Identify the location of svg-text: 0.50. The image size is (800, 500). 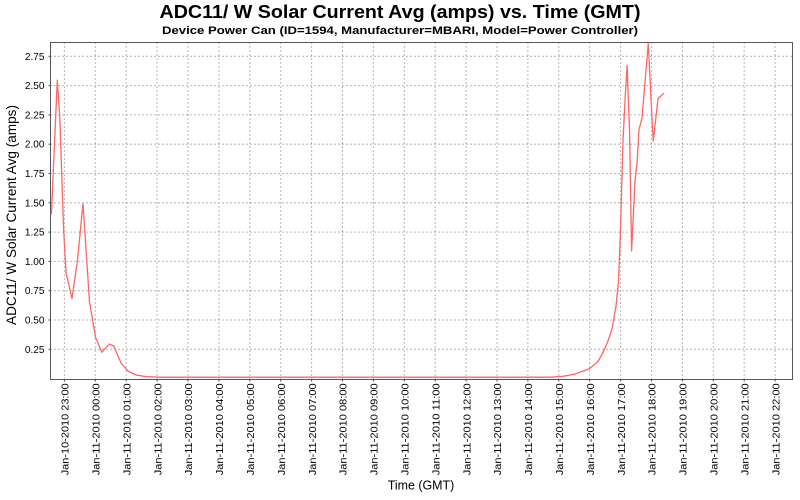
(35, 321).